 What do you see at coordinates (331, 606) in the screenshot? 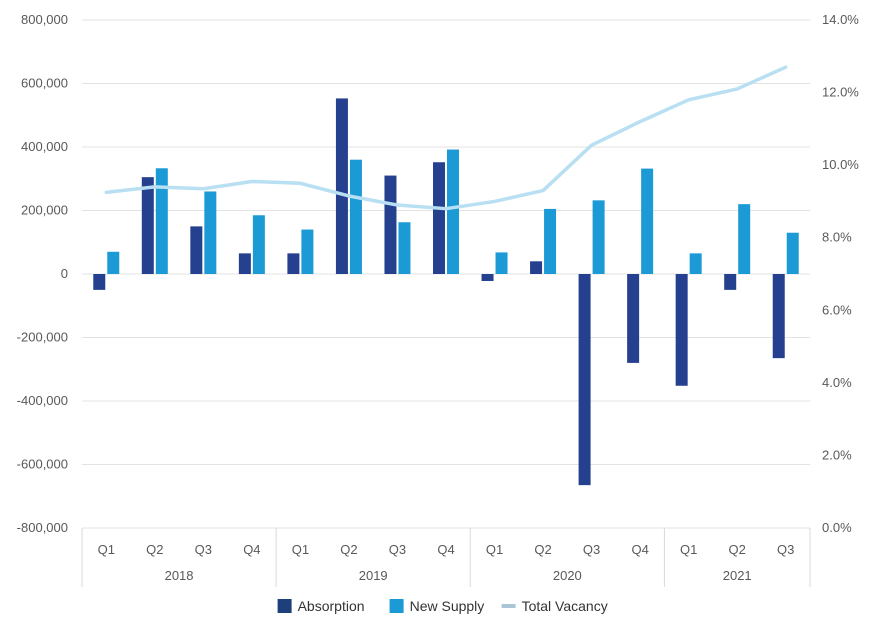
I see `legend-label: Absorption` at bounding box center [331, 606].